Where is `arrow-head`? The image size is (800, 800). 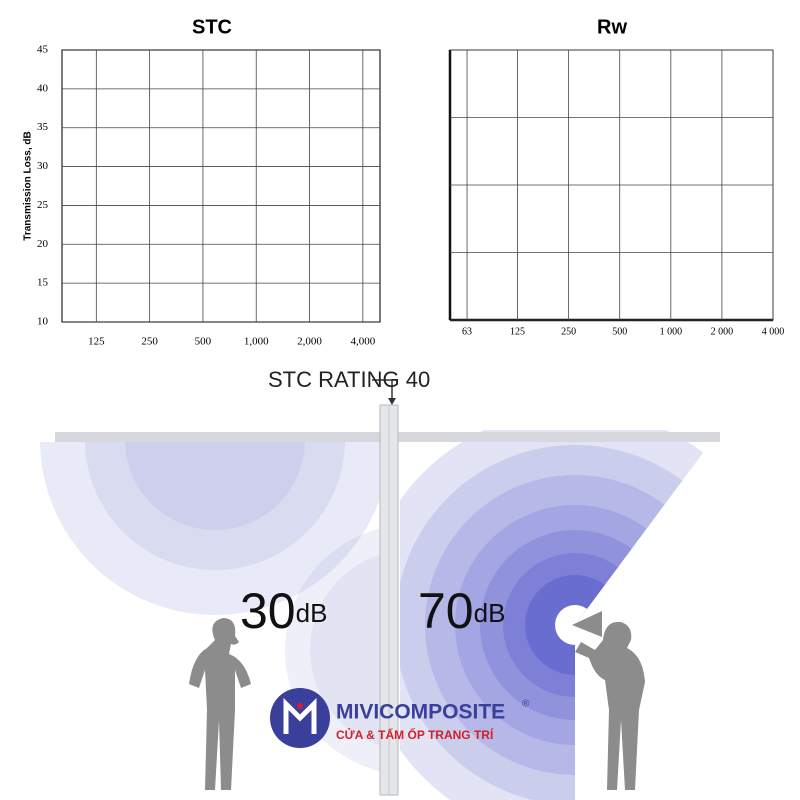
arrow-head is located at coordinates (392, 401).